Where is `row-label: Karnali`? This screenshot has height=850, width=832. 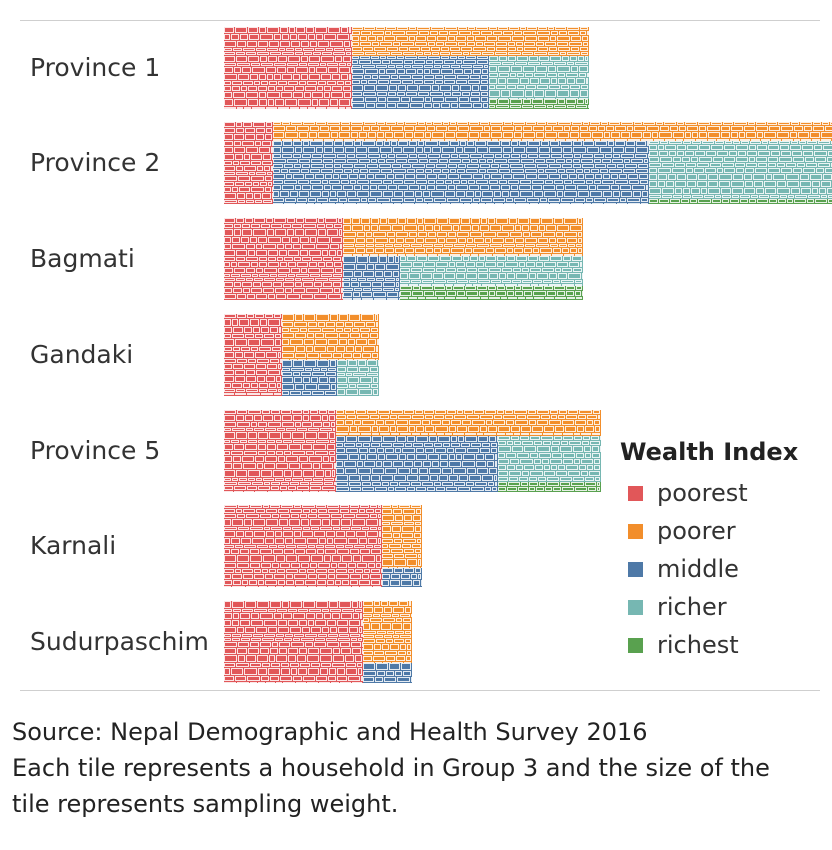 row-label: Karnali is located at coordinates (73, 545).